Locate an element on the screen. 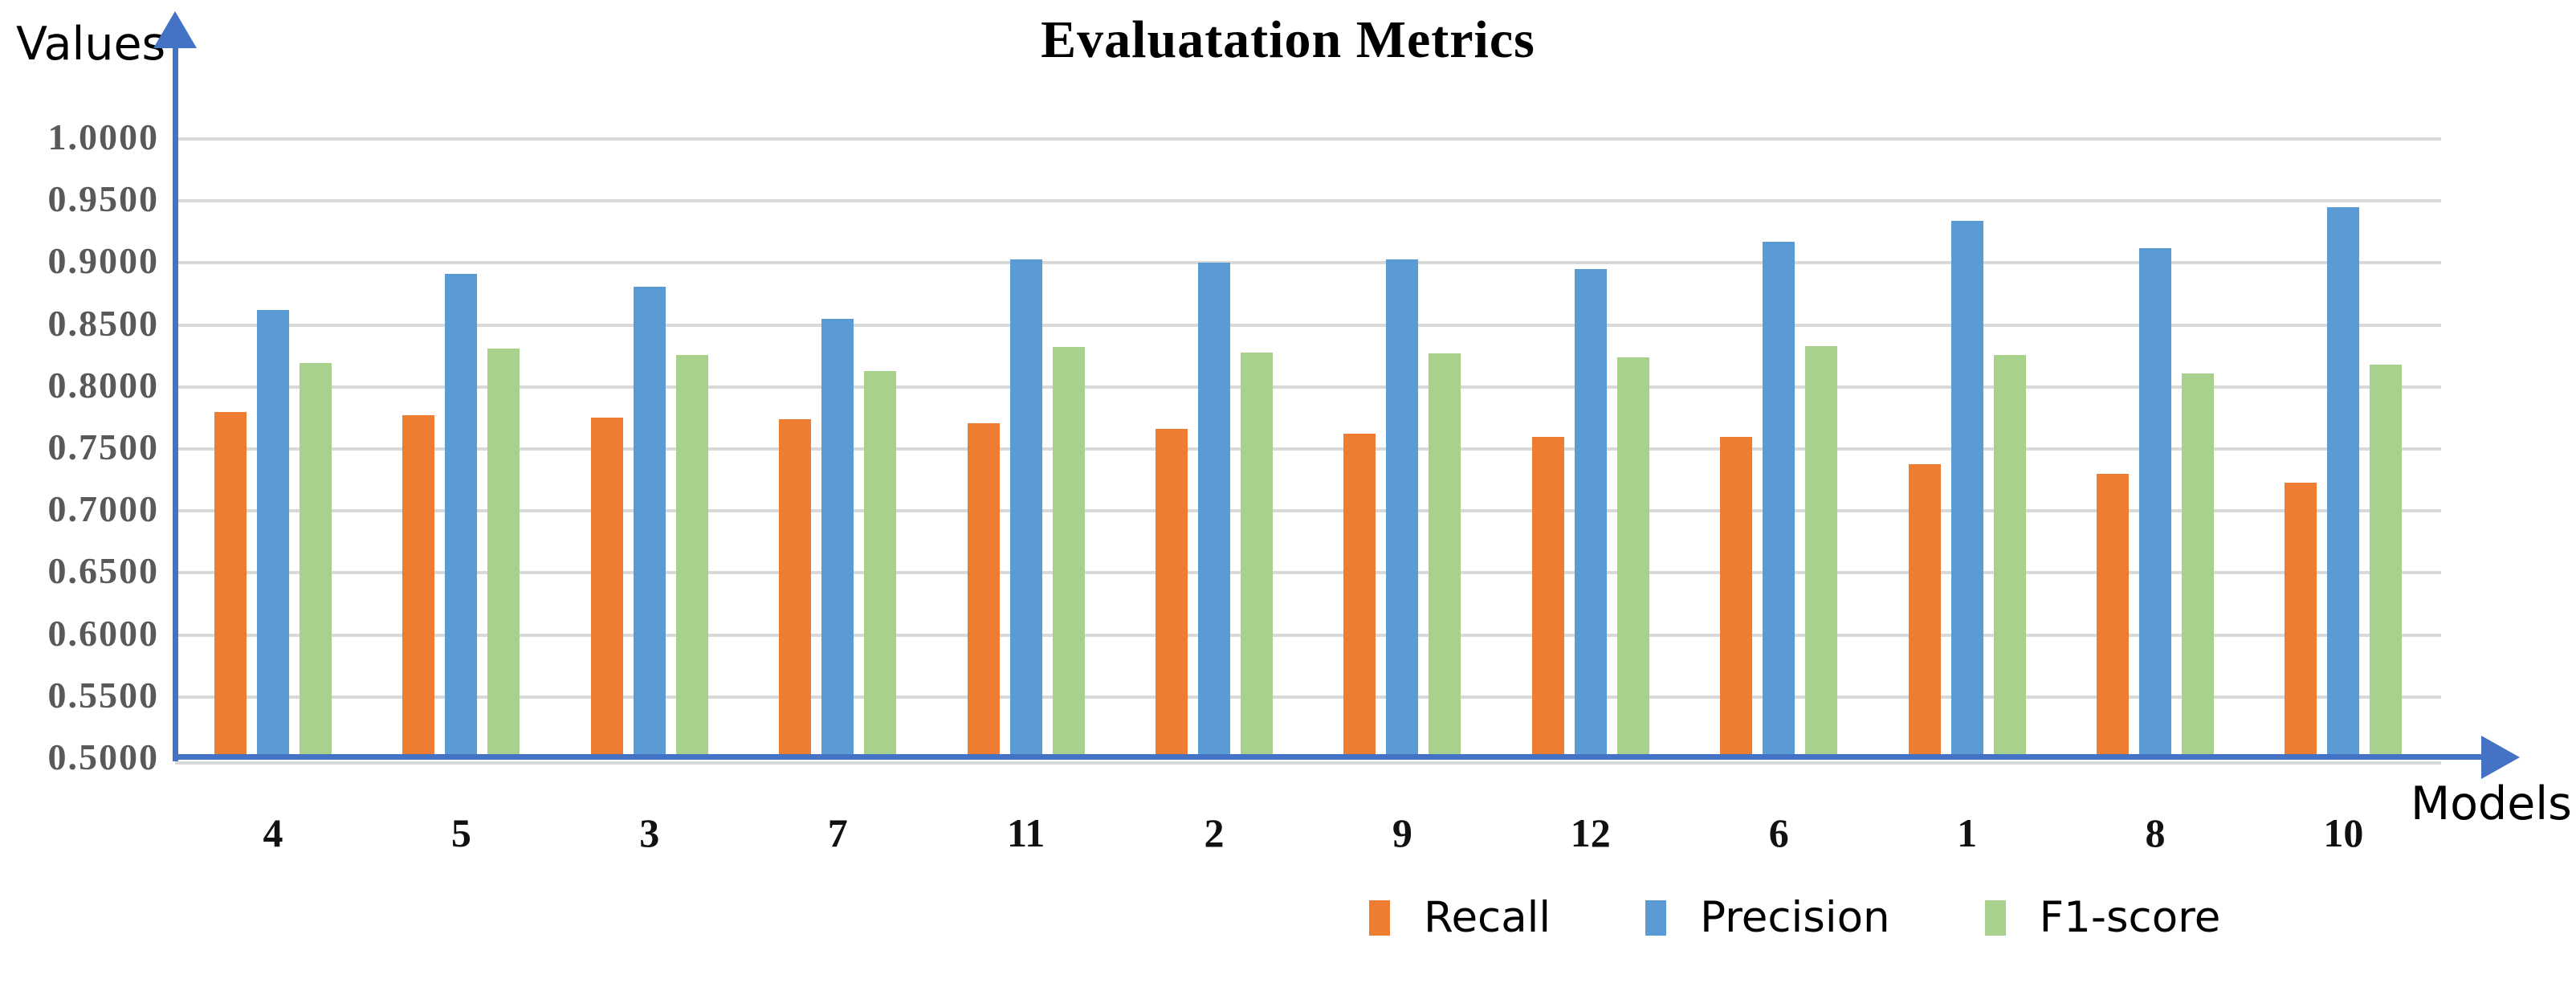  gridline-0.90 is located at coordinates (1308, 263).